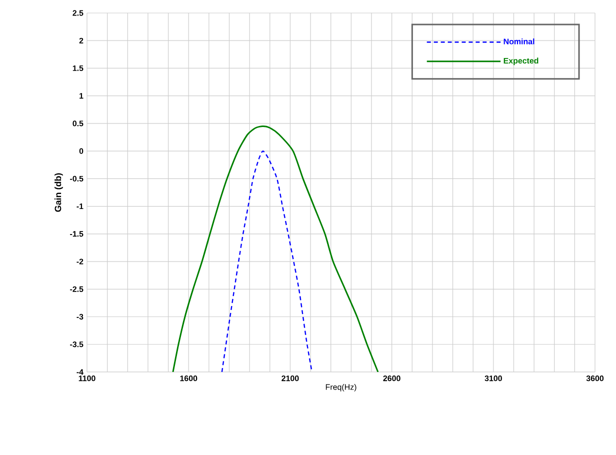 This screenshot has width=616, height=455. Describe the element at coordinates (267, 261) in the screenshot. I see `line-series` at that location.